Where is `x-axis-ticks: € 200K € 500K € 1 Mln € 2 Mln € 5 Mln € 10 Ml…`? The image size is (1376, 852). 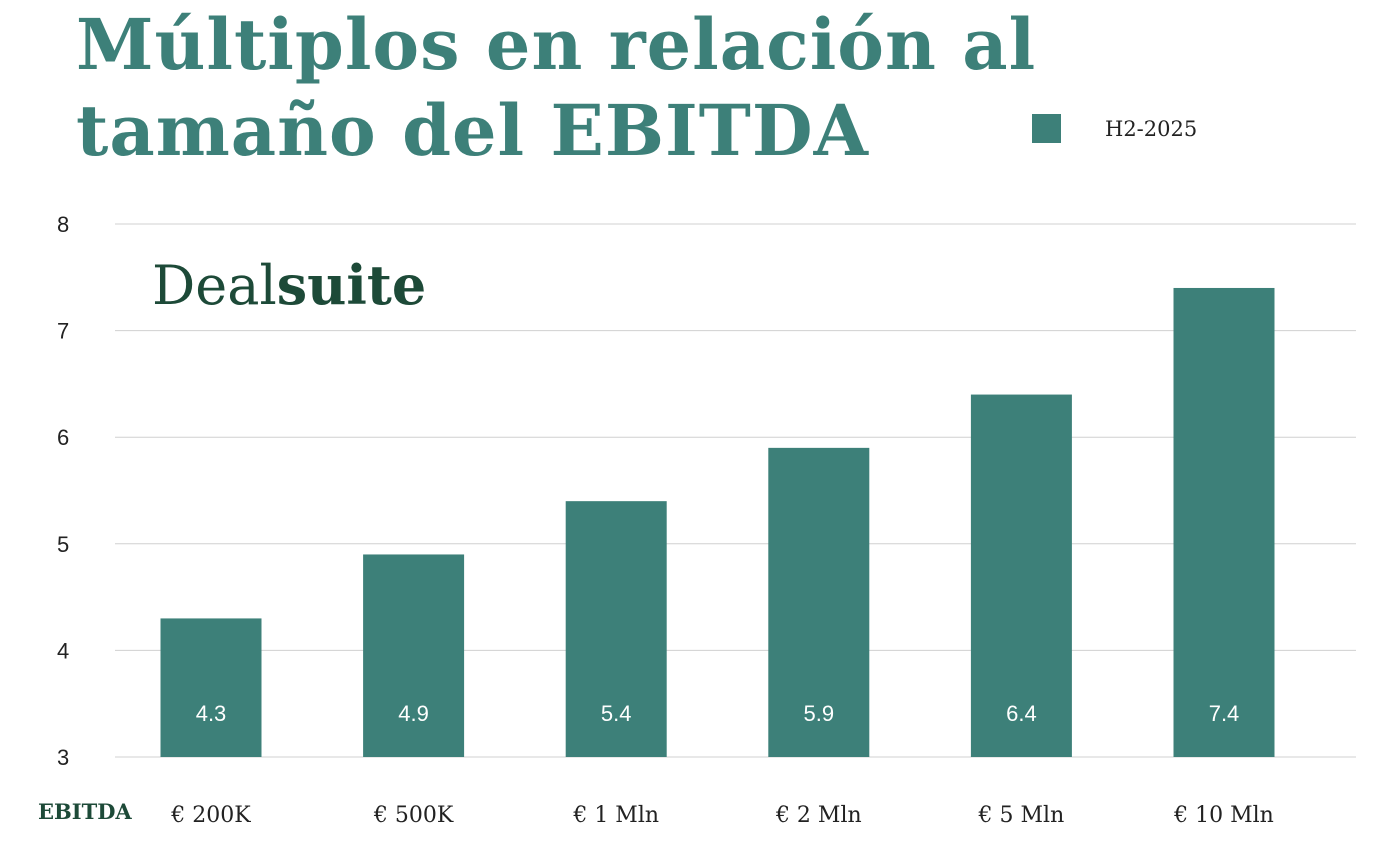 x-axis-ticks: € 200K € 500K € 1 Mln € 2 Mln € 5 Mln € 10 Ml… is located at coordinates (722, 815).